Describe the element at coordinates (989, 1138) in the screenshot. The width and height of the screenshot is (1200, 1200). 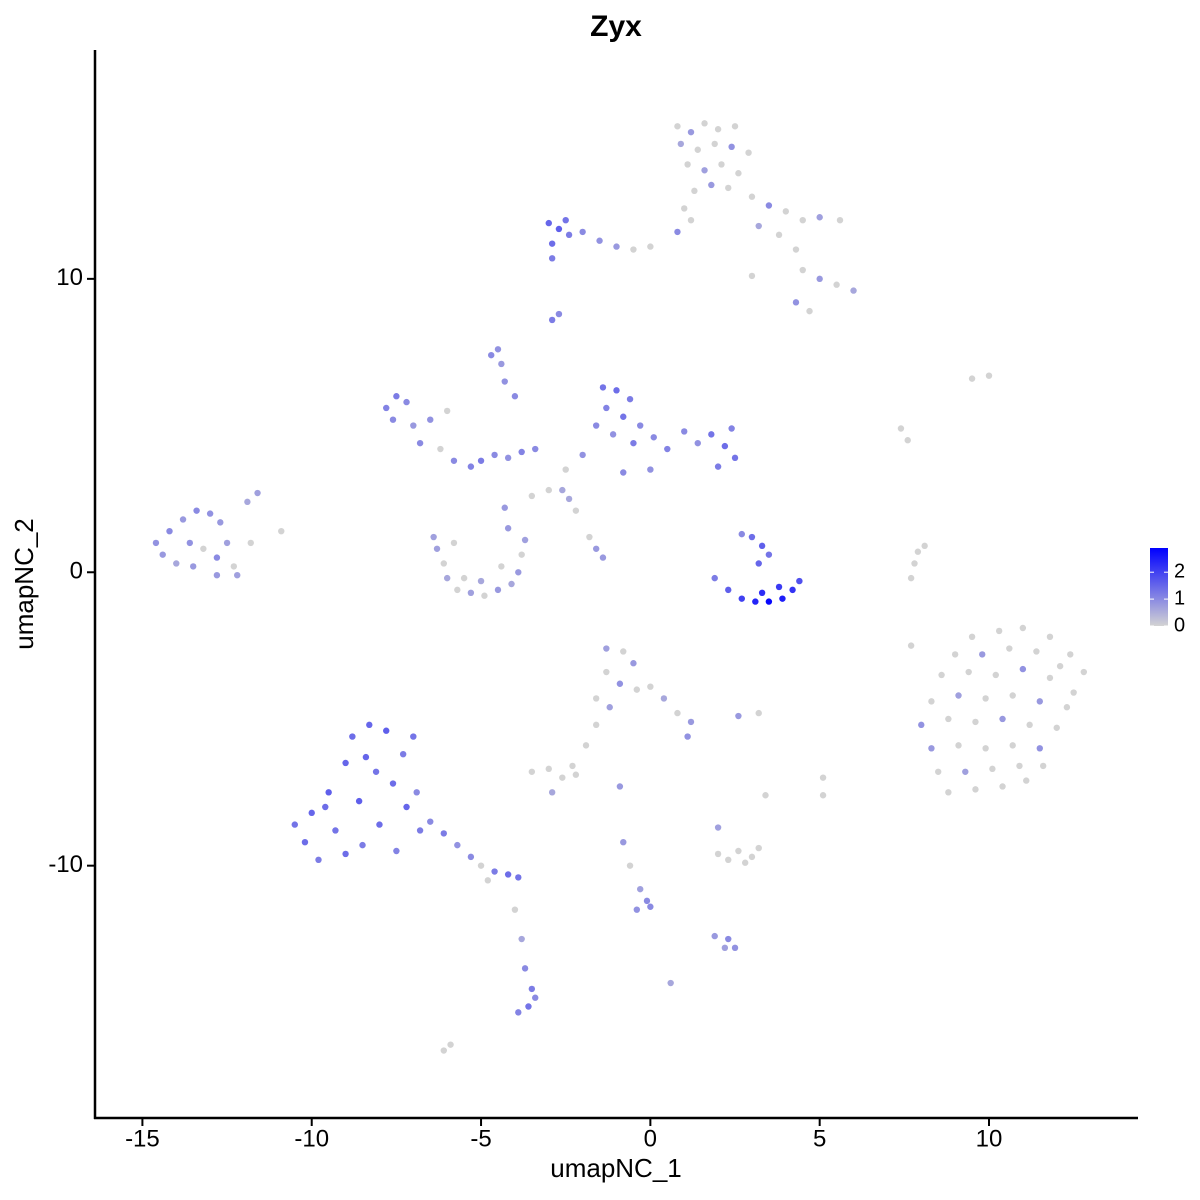
I see `x-tick-label: 10` at that location.